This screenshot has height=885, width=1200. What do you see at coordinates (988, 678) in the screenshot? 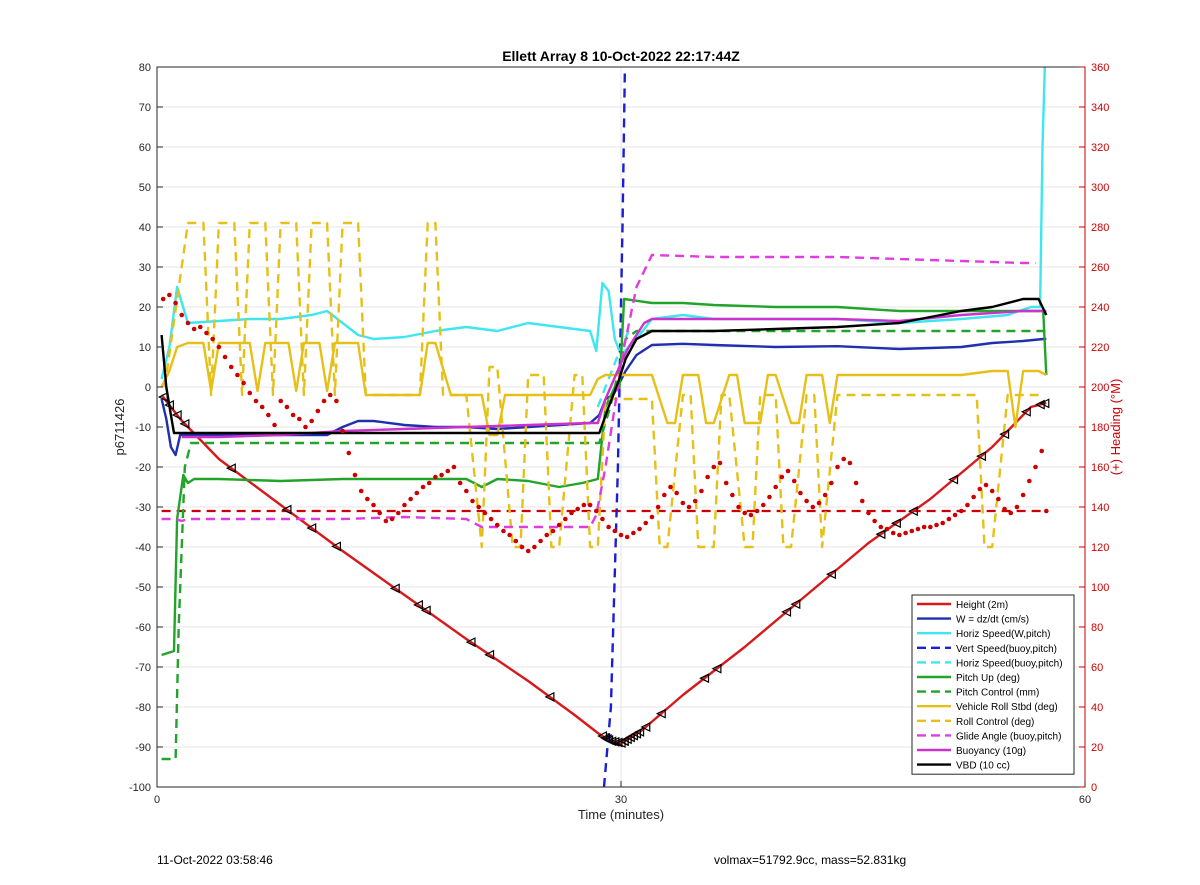
I see `legend-label: Pitch Up (deg)` at bounding box center [988, 678].